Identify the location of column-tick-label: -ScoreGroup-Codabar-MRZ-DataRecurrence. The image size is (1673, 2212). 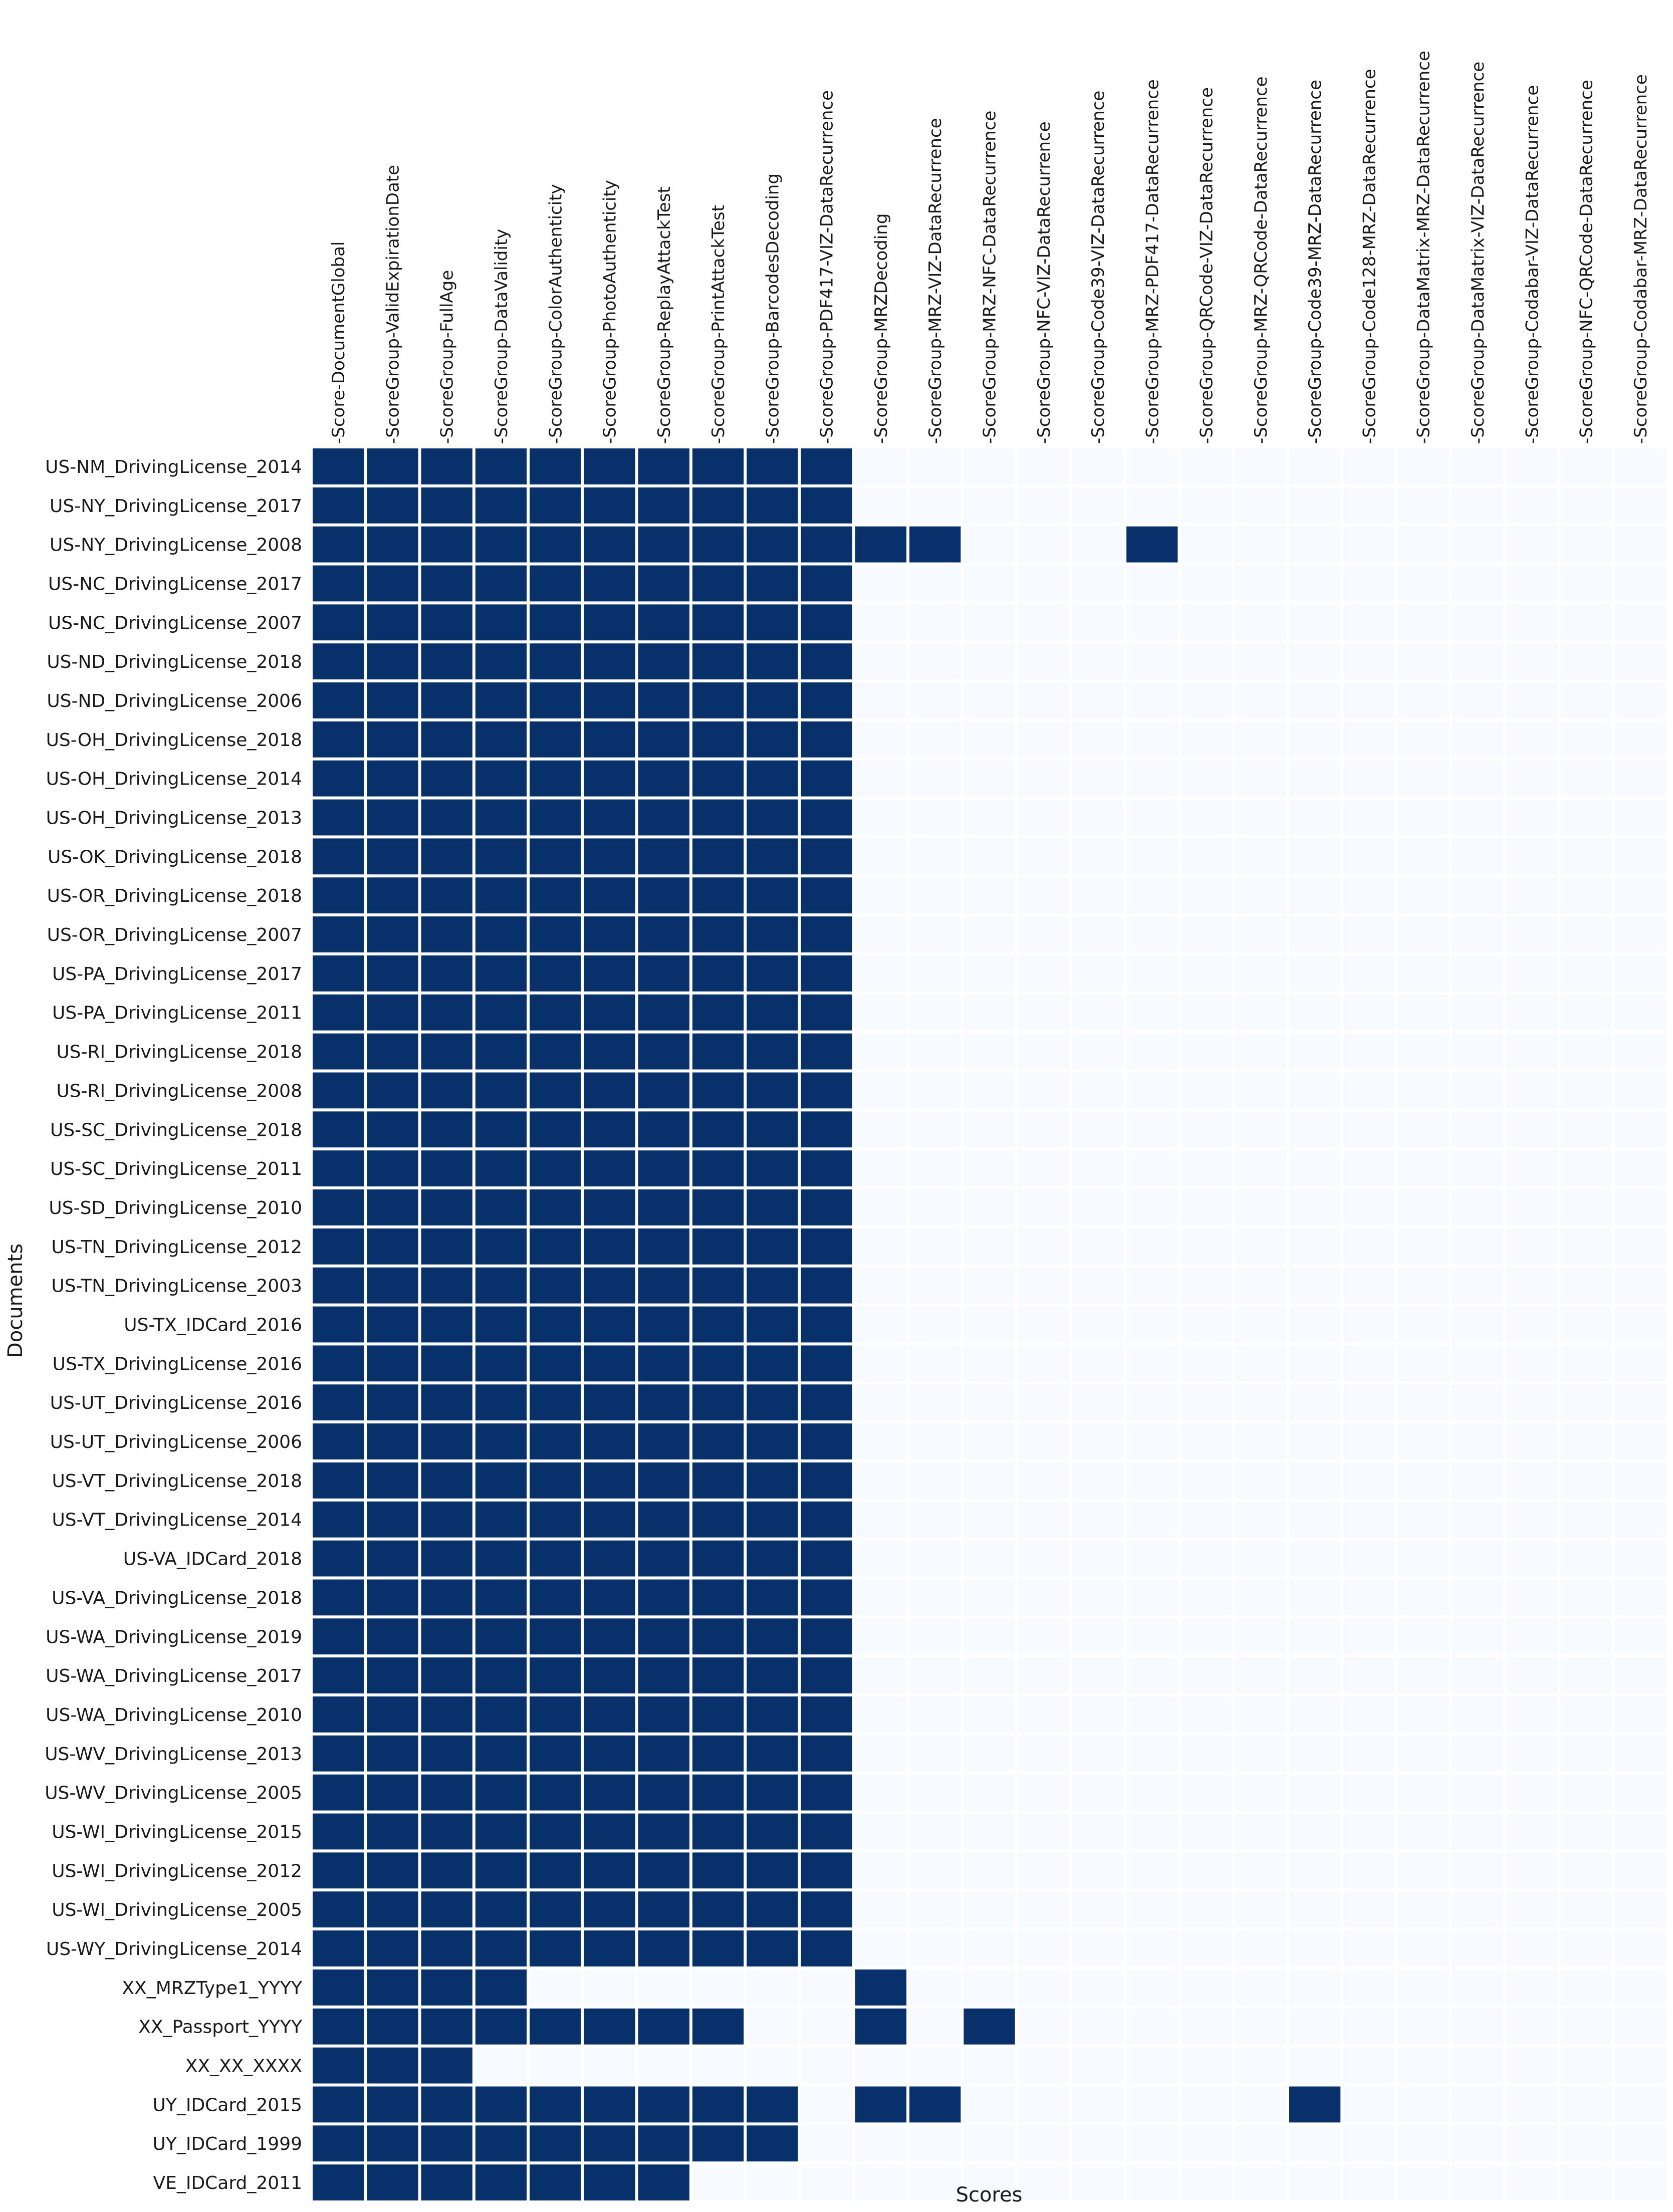
(1641, 259).